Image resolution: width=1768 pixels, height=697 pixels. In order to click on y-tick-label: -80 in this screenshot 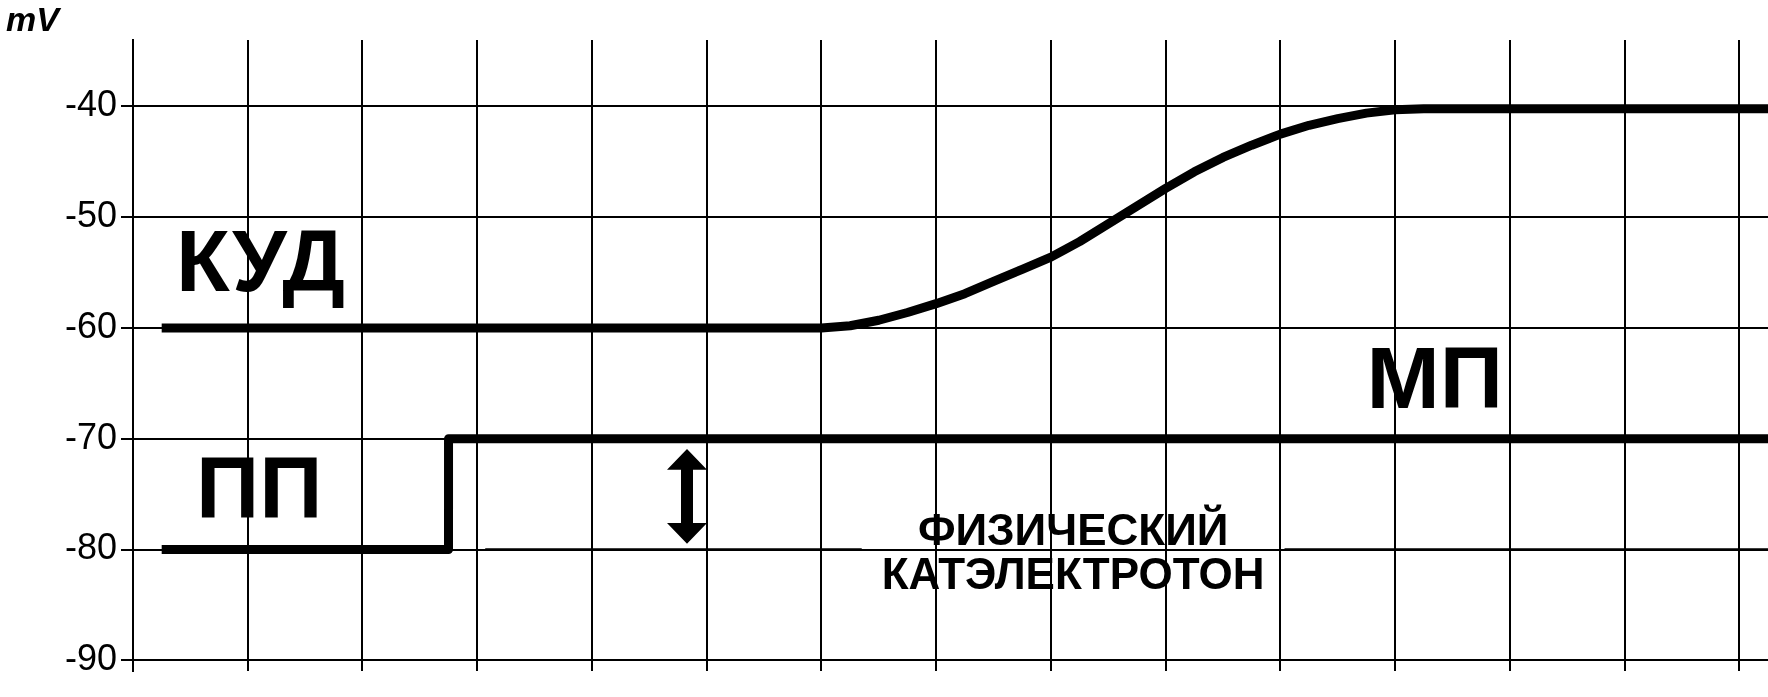, I will do `click(90, 547)`.